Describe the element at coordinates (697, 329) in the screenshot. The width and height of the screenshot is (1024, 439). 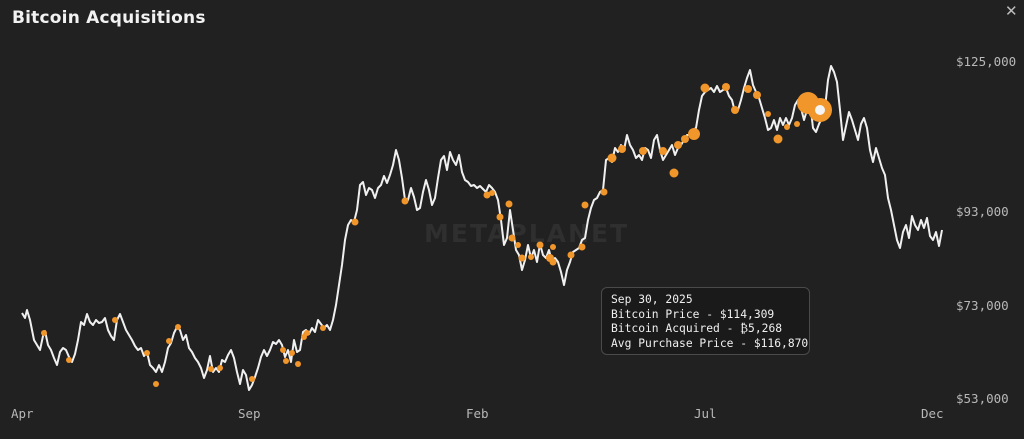
I see `tooltip-bitcoin-acquired: Bitcoin Acquired - ₿5,268` at that location.